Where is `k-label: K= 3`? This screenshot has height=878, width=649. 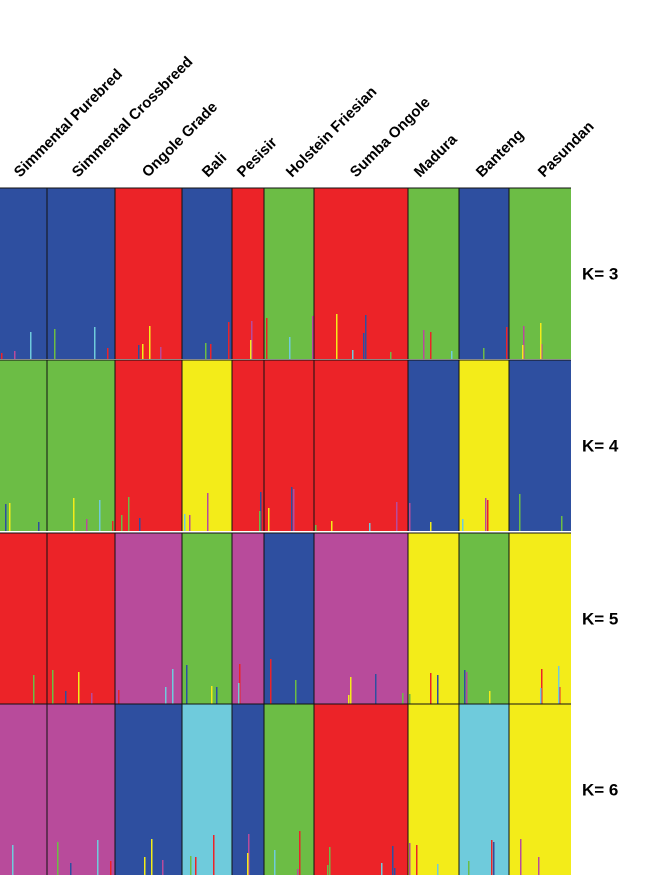
k-label: K= 3 is located at coordinates (600, 274).